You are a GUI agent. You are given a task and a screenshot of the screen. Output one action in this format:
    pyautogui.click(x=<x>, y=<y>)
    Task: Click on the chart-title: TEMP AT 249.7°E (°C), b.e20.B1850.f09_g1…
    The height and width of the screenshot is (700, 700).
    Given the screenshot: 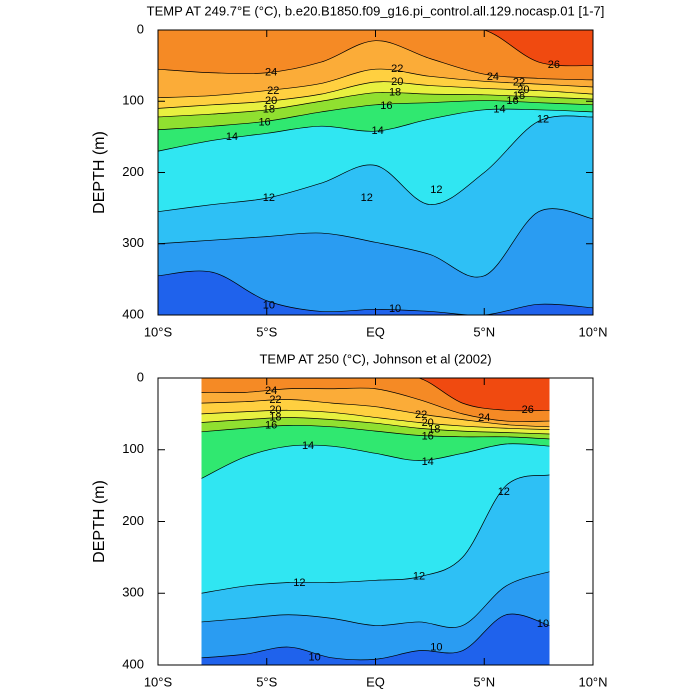 What is the action you would take?
    pyautogui.click(x=376, y=10)
    